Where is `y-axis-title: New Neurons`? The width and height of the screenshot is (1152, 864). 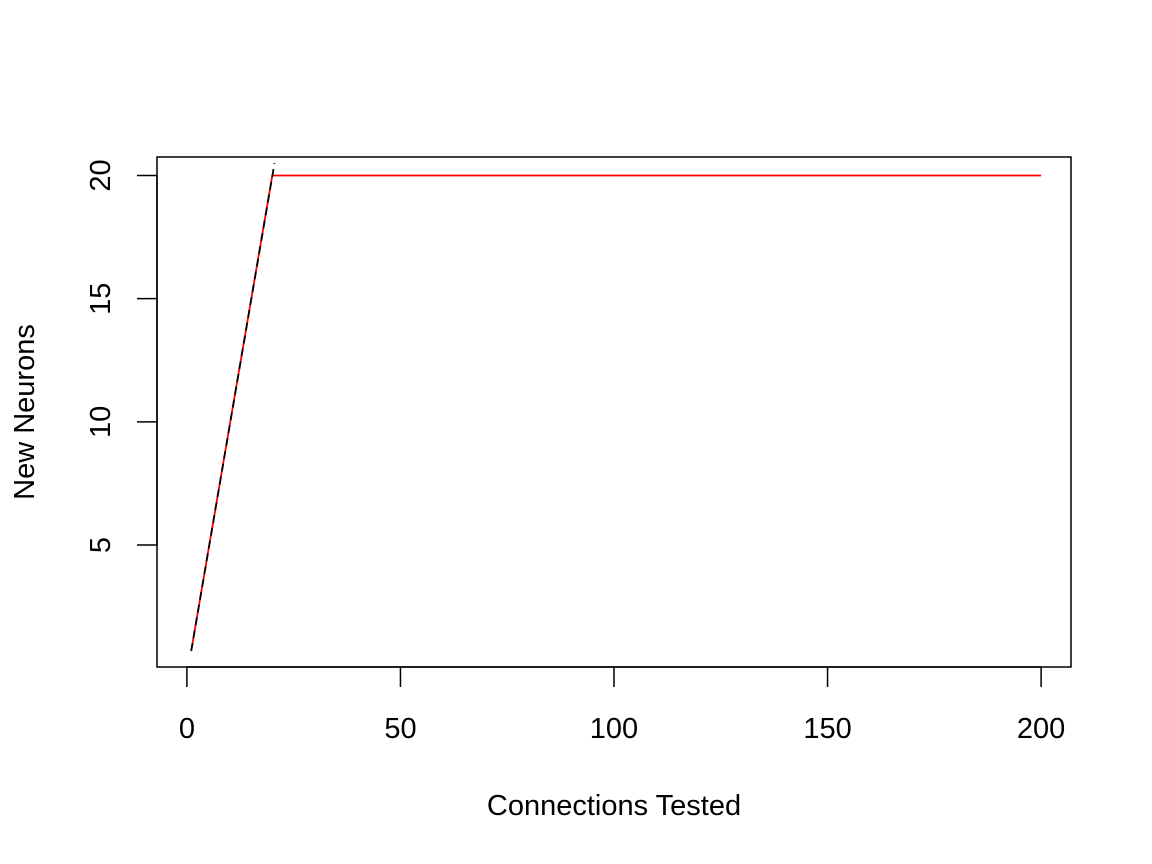
y-axis-title: New Neurons is located at coordinates (25, 412).